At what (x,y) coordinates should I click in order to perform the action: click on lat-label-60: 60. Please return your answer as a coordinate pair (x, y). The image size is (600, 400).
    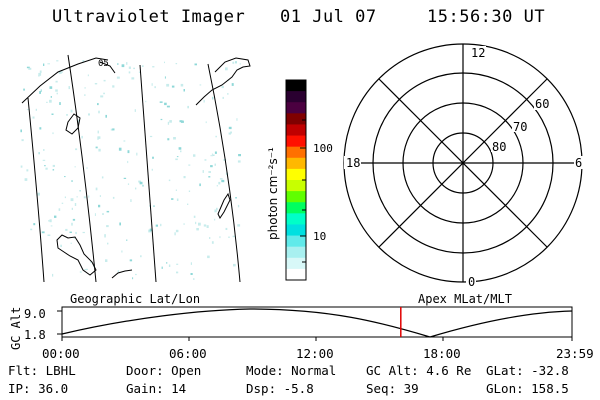
    Looking at the image, I should click on (542, 104).